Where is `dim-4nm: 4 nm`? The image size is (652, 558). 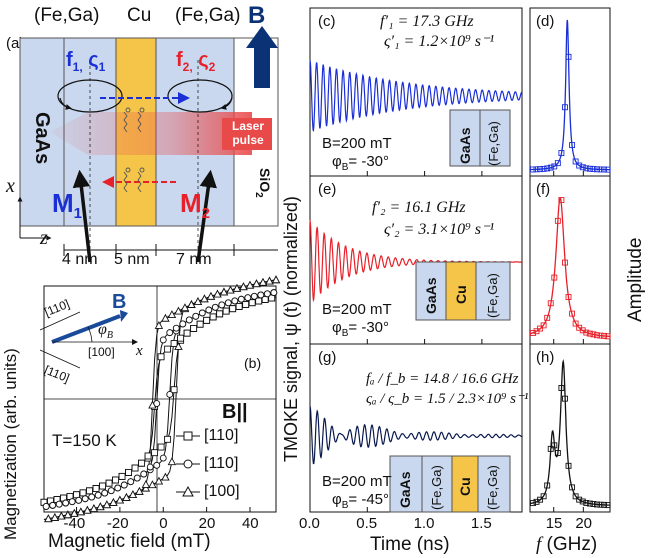
dim-4nm: 4 nm is located at coordinates (80, 259).